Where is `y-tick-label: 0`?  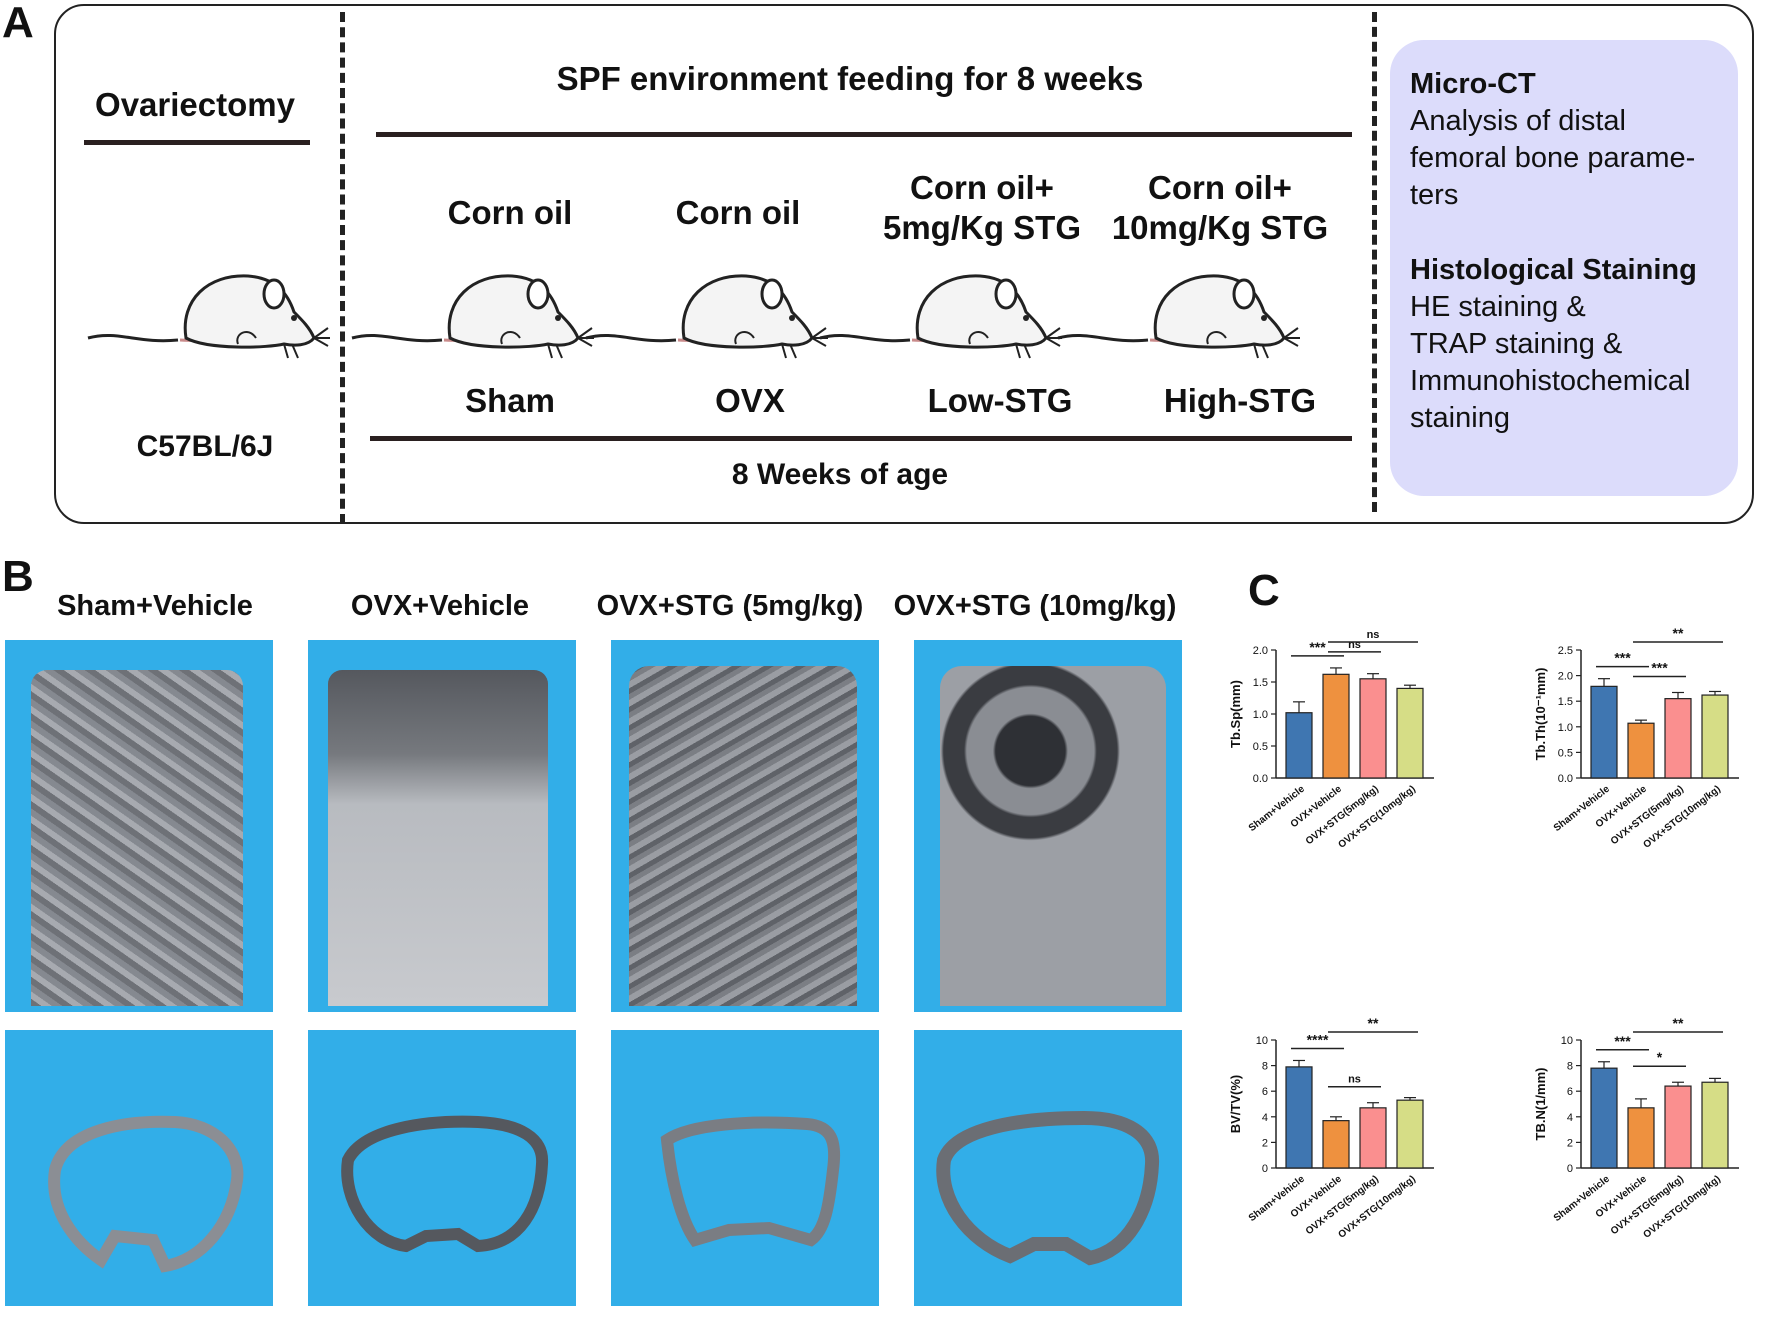 y-tick-label: 0 is located at coordinates (1570, 1169).